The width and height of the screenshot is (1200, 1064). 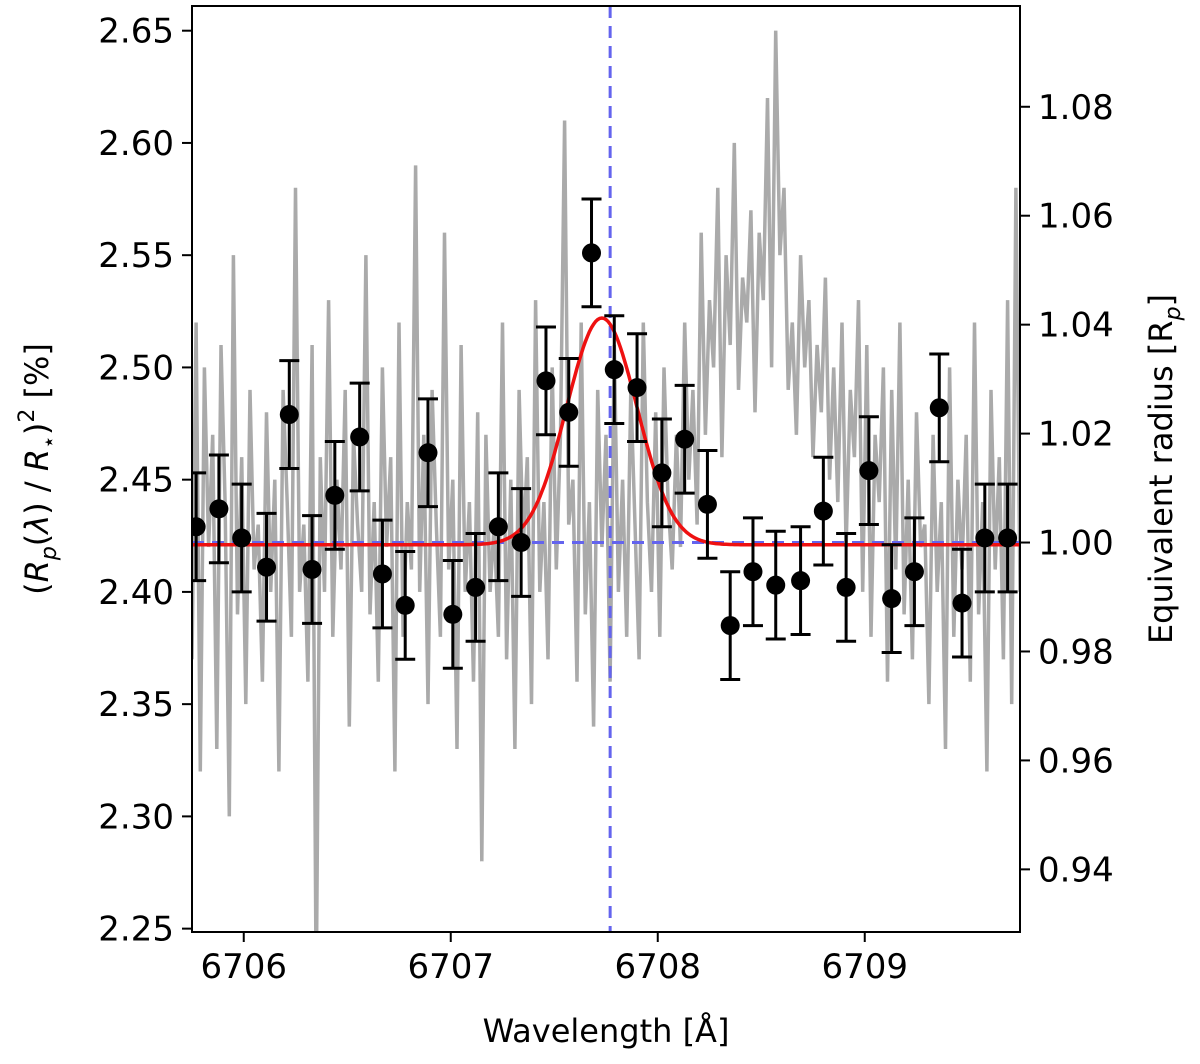 What do you see at coordinates (657, 967) in the screenshot?
I see `x-tick-label: 6708` at bounding box center [657, 967].